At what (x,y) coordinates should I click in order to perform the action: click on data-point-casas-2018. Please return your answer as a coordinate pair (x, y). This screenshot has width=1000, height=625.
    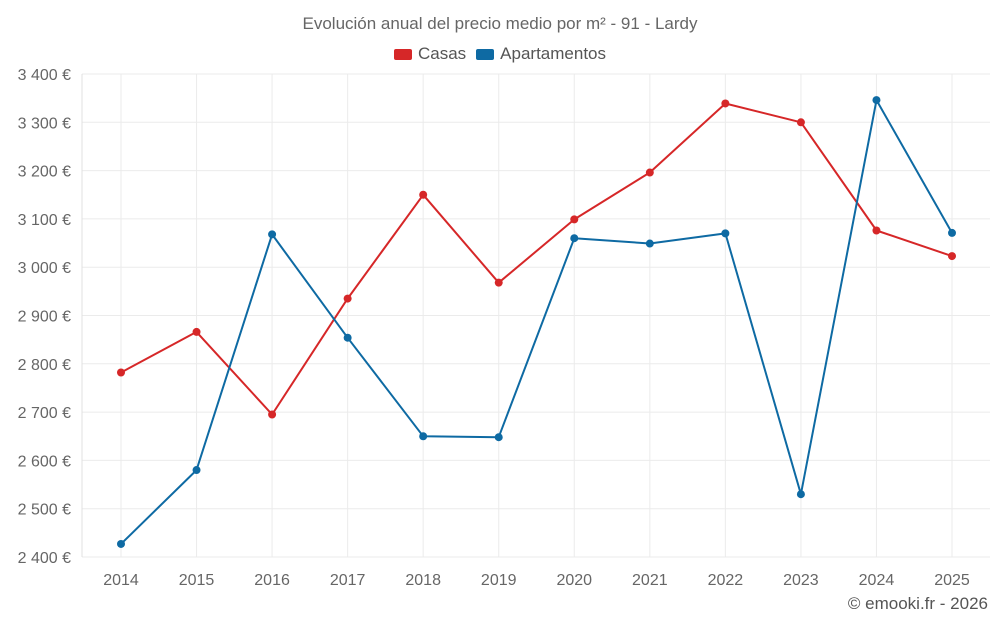
    Looking at the image, I should click on (423, 194).